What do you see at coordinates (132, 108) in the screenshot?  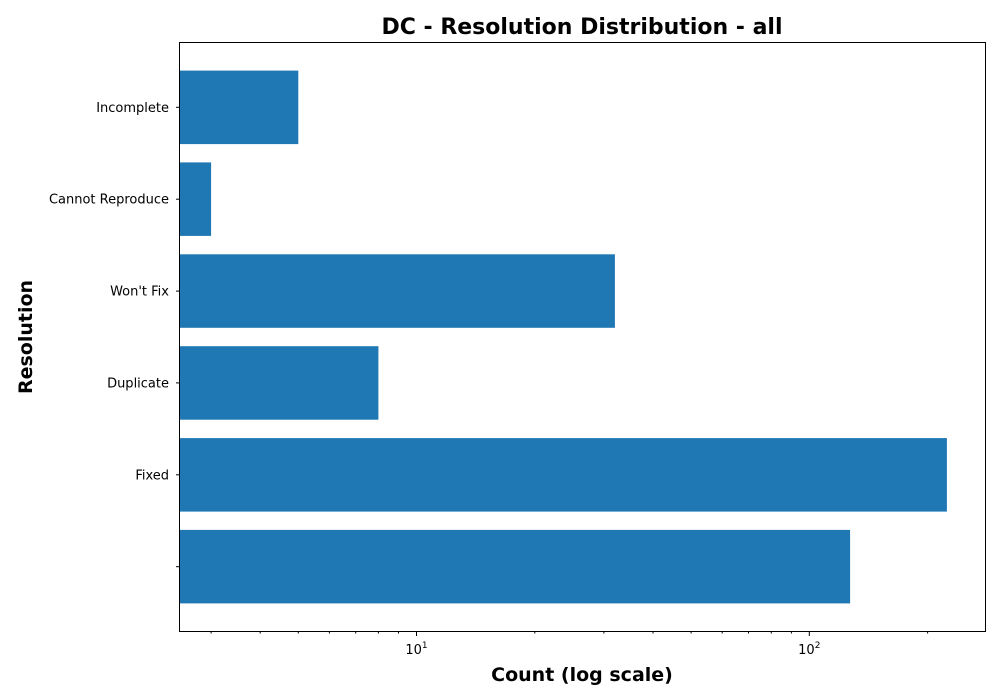 I see `y-tick-label: Incomplete` at bounding box center [132, 108].